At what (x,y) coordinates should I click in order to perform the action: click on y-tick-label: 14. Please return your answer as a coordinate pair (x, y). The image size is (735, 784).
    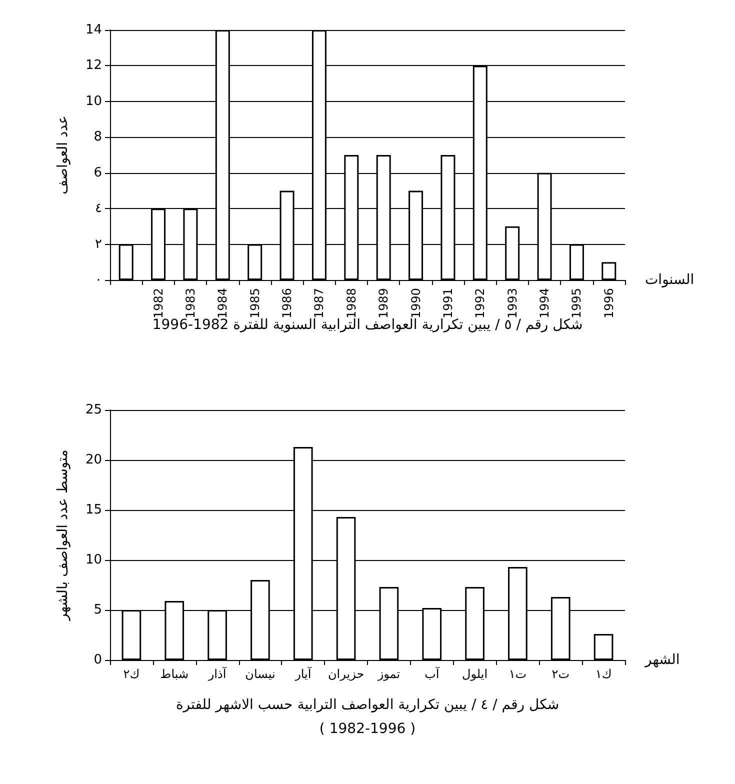
    Looking at the image, I should click on (93, 30).